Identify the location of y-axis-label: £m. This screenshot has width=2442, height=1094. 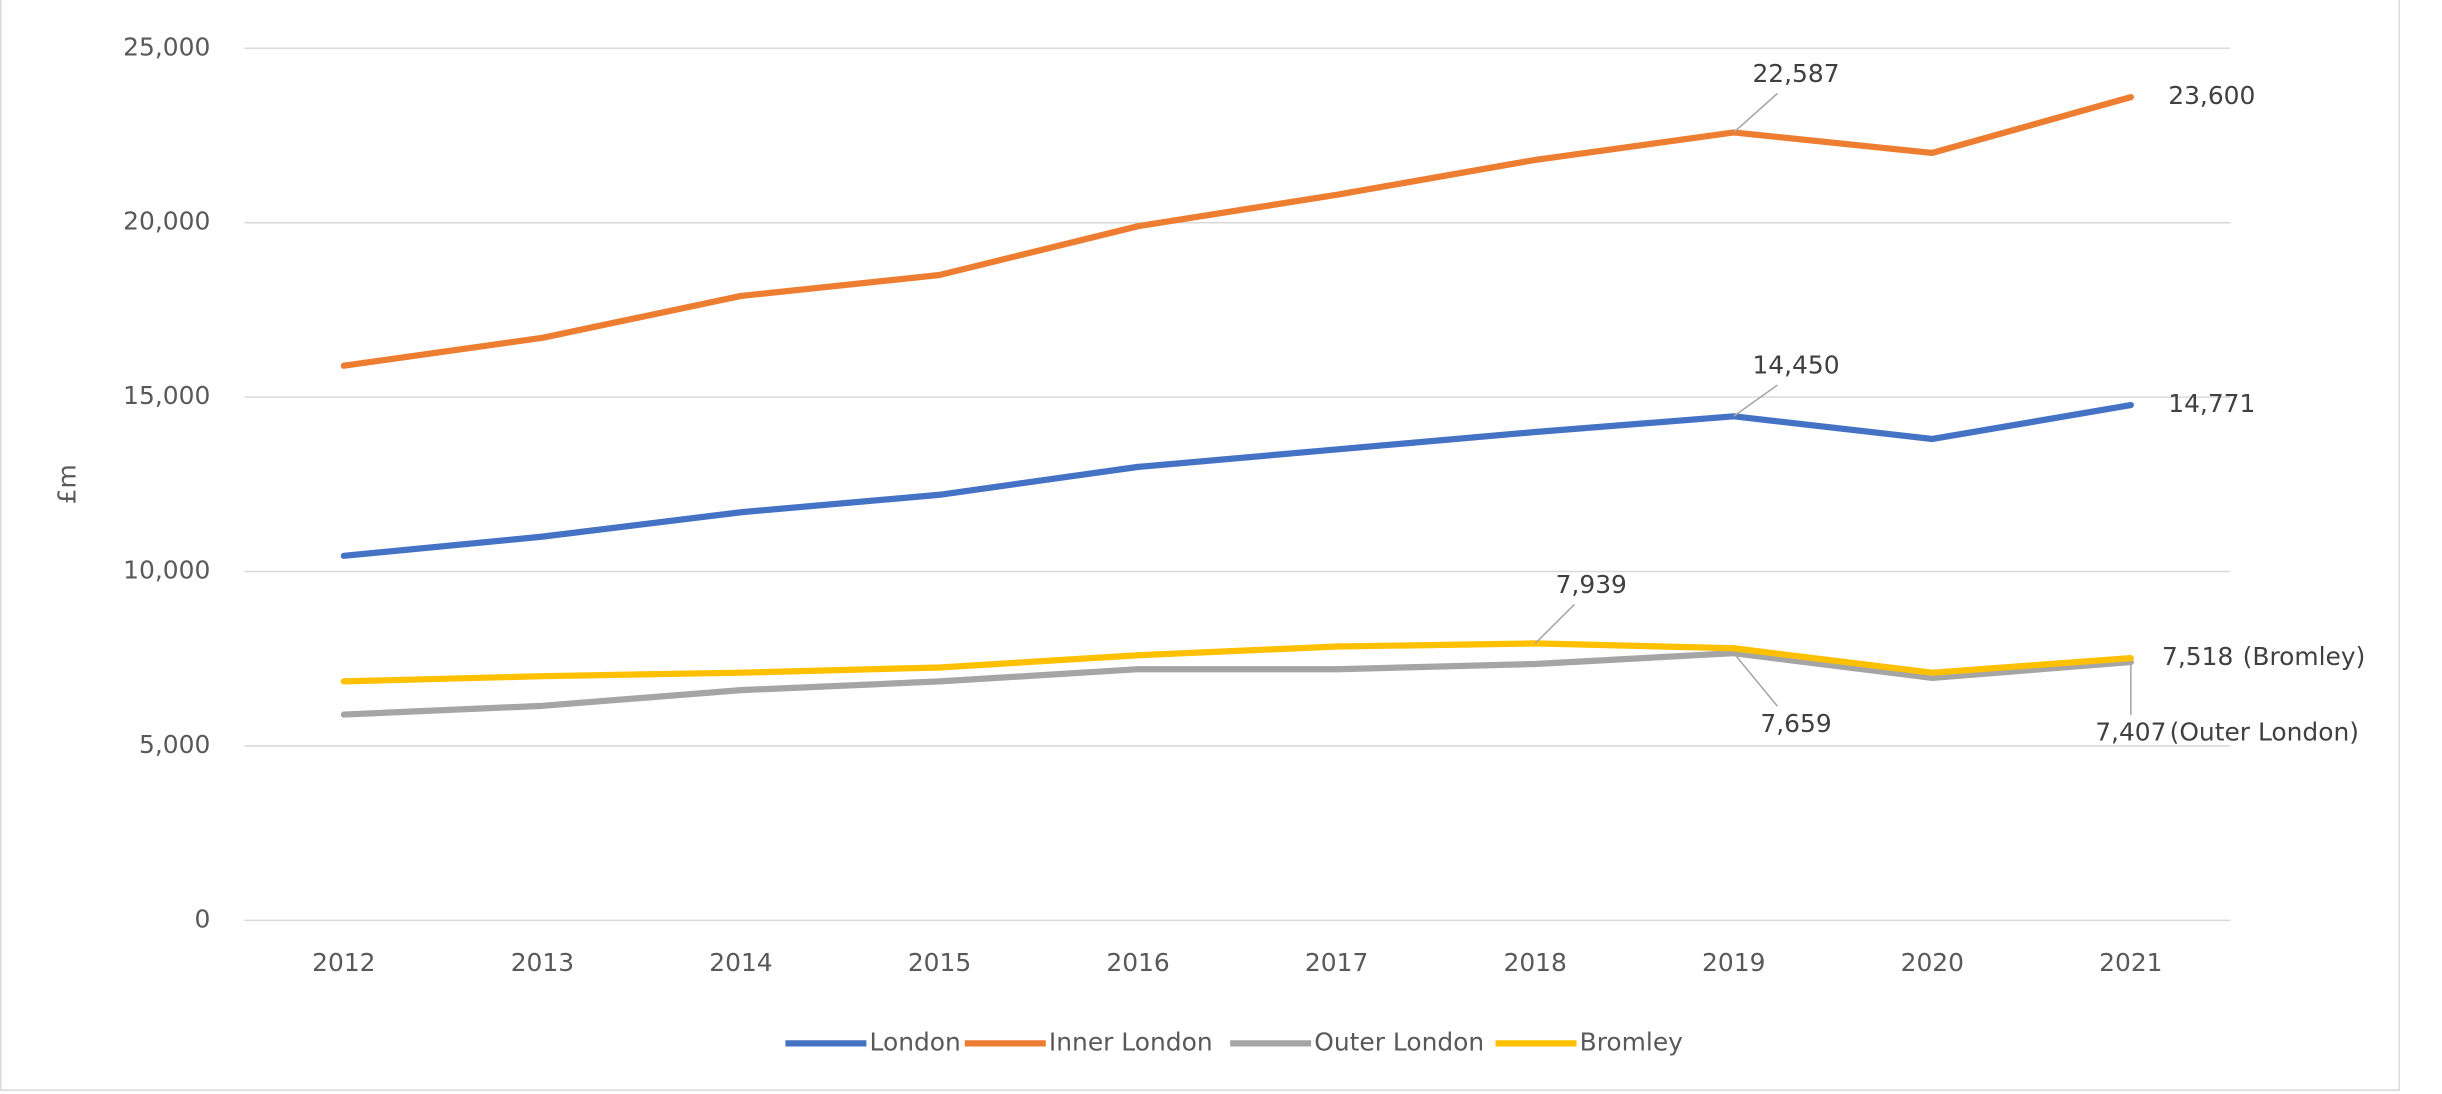
(67, 484).